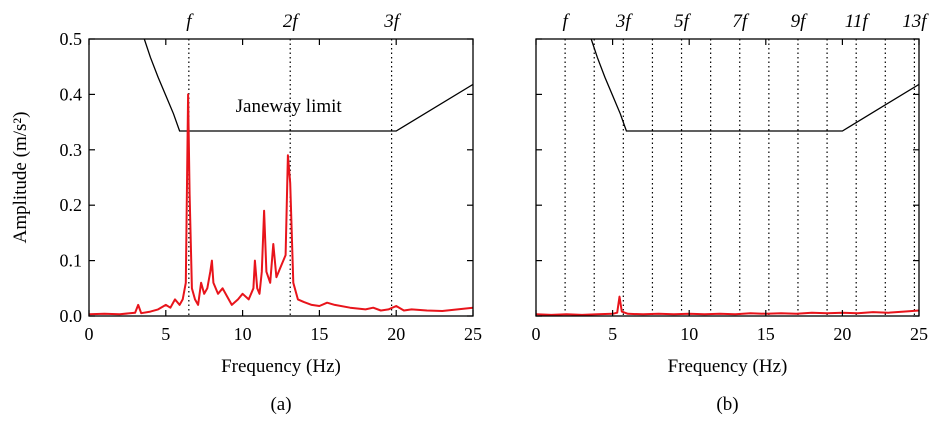 This screenshot has width=939, height=423. I want to click on harmonic-label: 11f, so click(858, 21).